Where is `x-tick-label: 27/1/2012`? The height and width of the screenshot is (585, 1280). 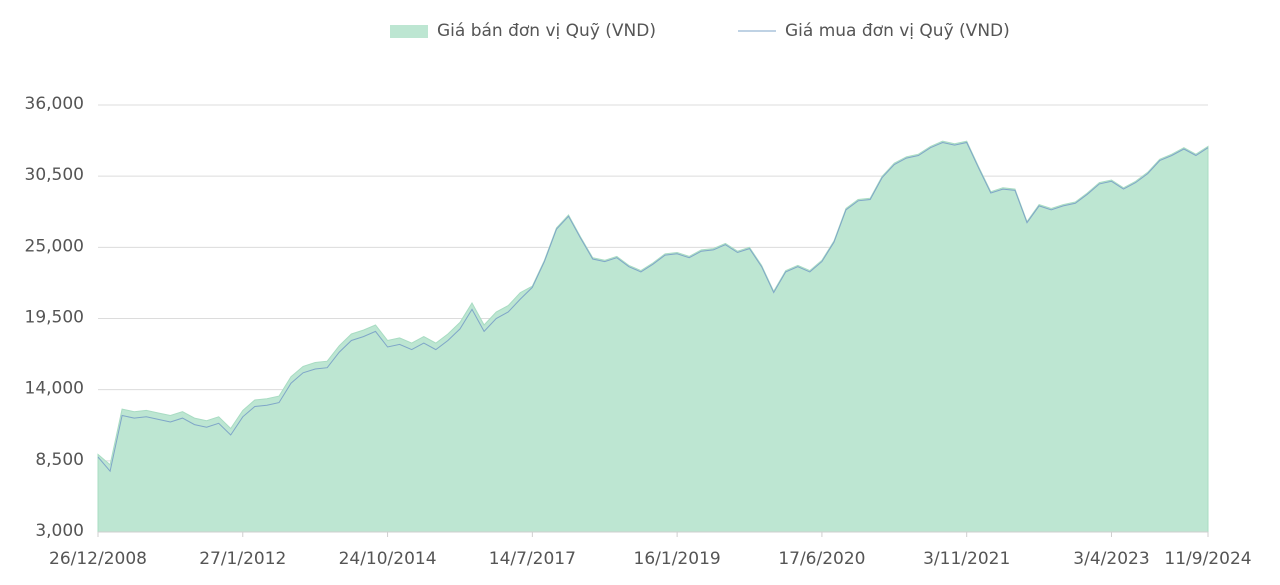 x-tick-label: 27/1/2012 is located at coordinates (242, 559).